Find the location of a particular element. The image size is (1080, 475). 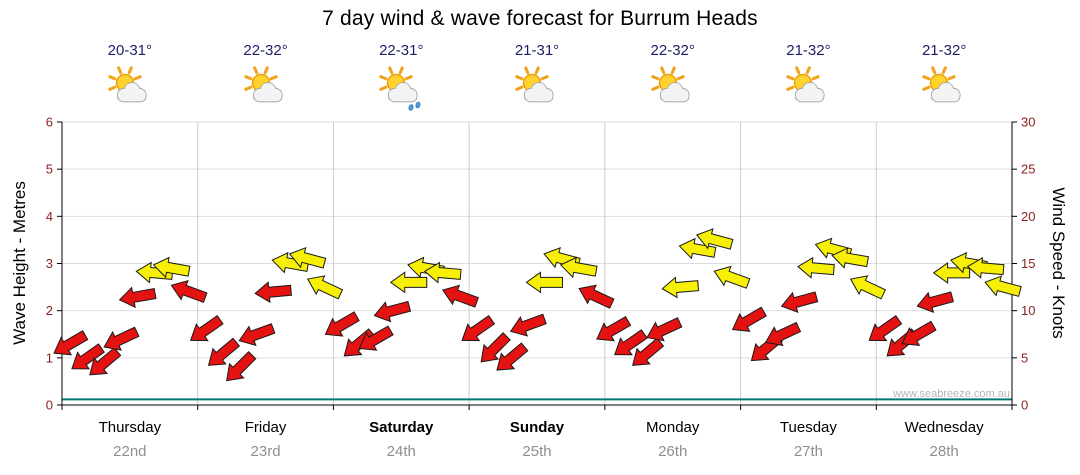

right-tick-label: 30 is located at coordinates (1028, 122).